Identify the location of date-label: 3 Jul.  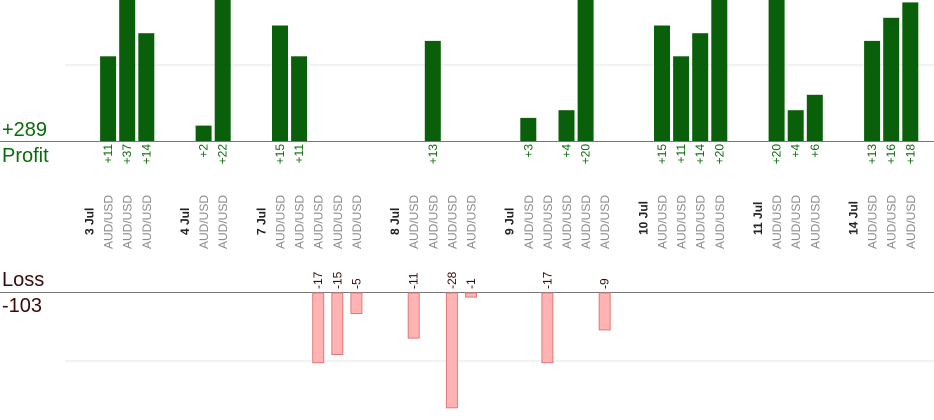
(90, 221).